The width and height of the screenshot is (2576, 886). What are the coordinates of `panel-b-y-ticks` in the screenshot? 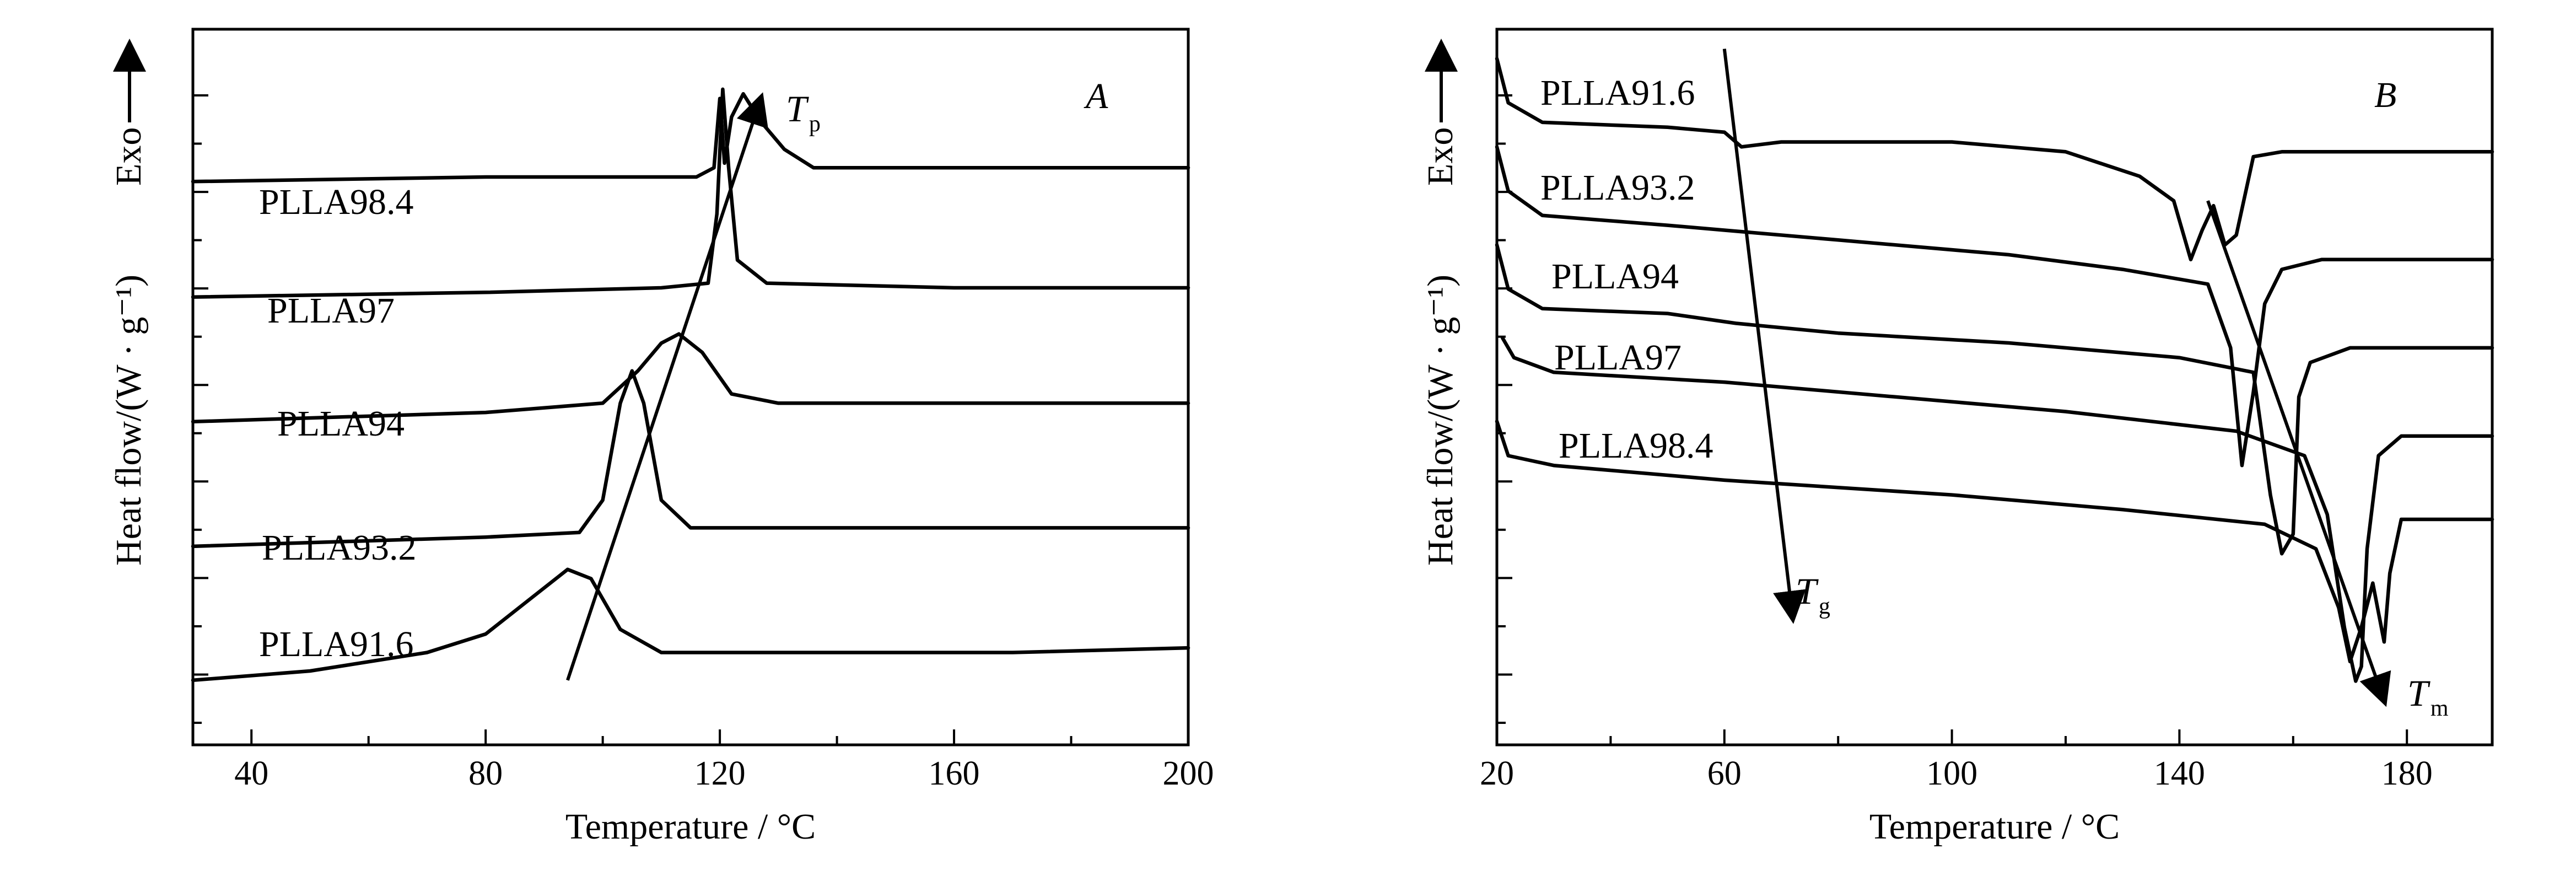 It's located at (1505, 409).